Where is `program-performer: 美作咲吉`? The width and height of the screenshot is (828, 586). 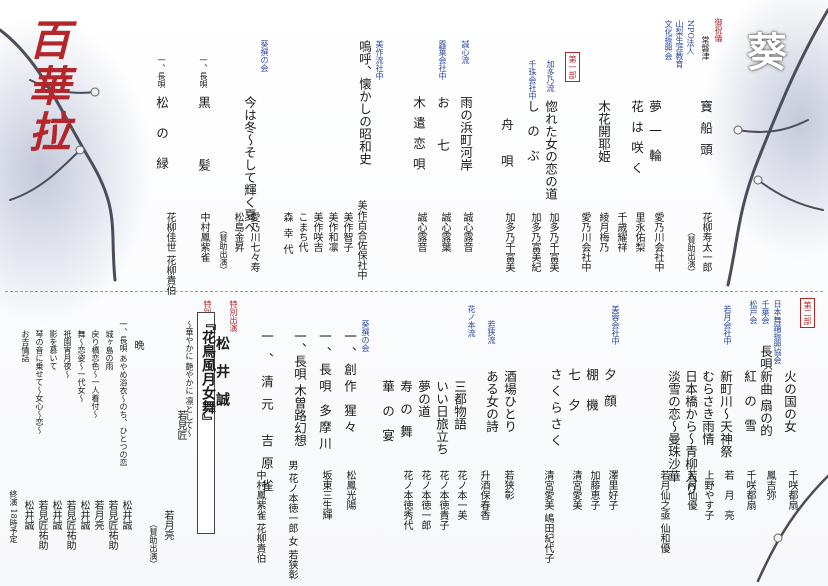 program-performer: 美作咲吉 is located at coordinates (316, 232).